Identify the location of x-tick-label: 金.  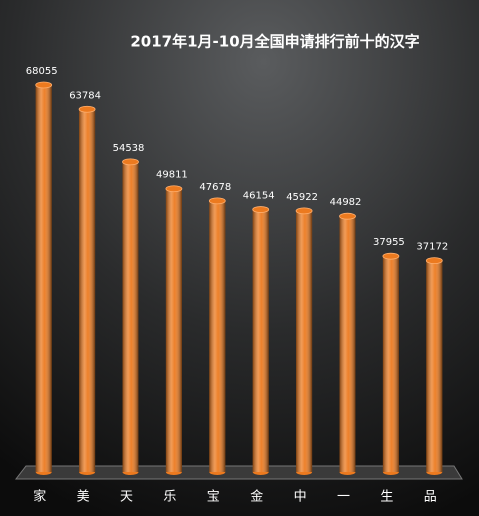
(256, 497).